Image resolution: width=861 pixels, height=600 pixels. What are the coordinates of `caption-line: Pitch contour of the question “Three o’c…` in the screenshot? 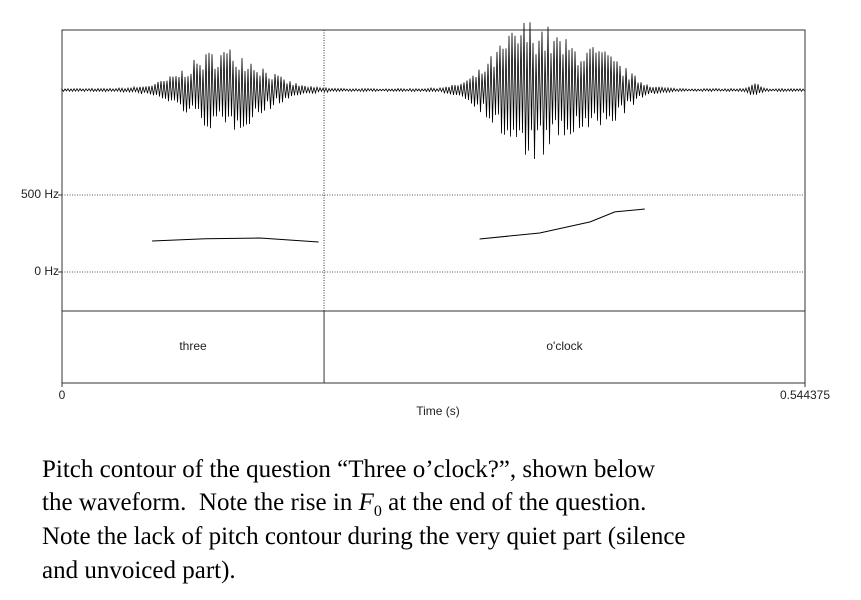 It's located at (349, 469).